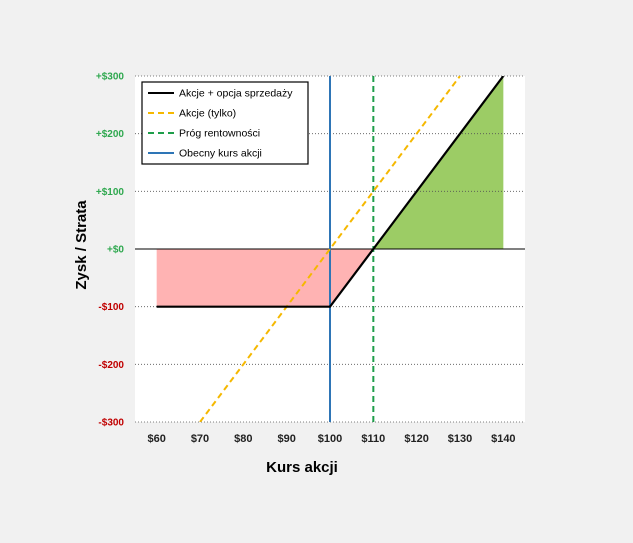  Describe the element at coordinates (302, 467) in the screenshot. I see `x-axis-title: Kurs akcji` at that location.